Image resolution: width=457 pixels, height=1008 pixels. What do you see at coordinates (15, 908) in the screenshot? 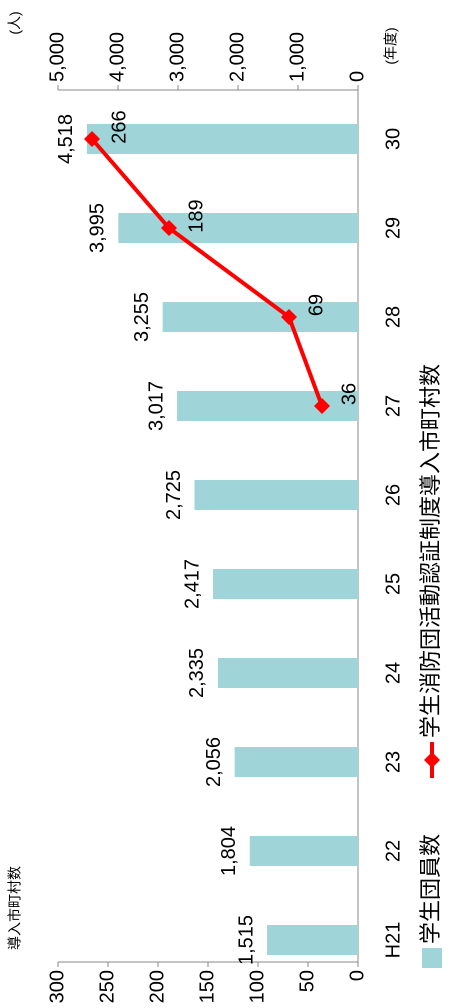
I see `y-axis-title: 導入市町村数` at bounding box center [15, 908].